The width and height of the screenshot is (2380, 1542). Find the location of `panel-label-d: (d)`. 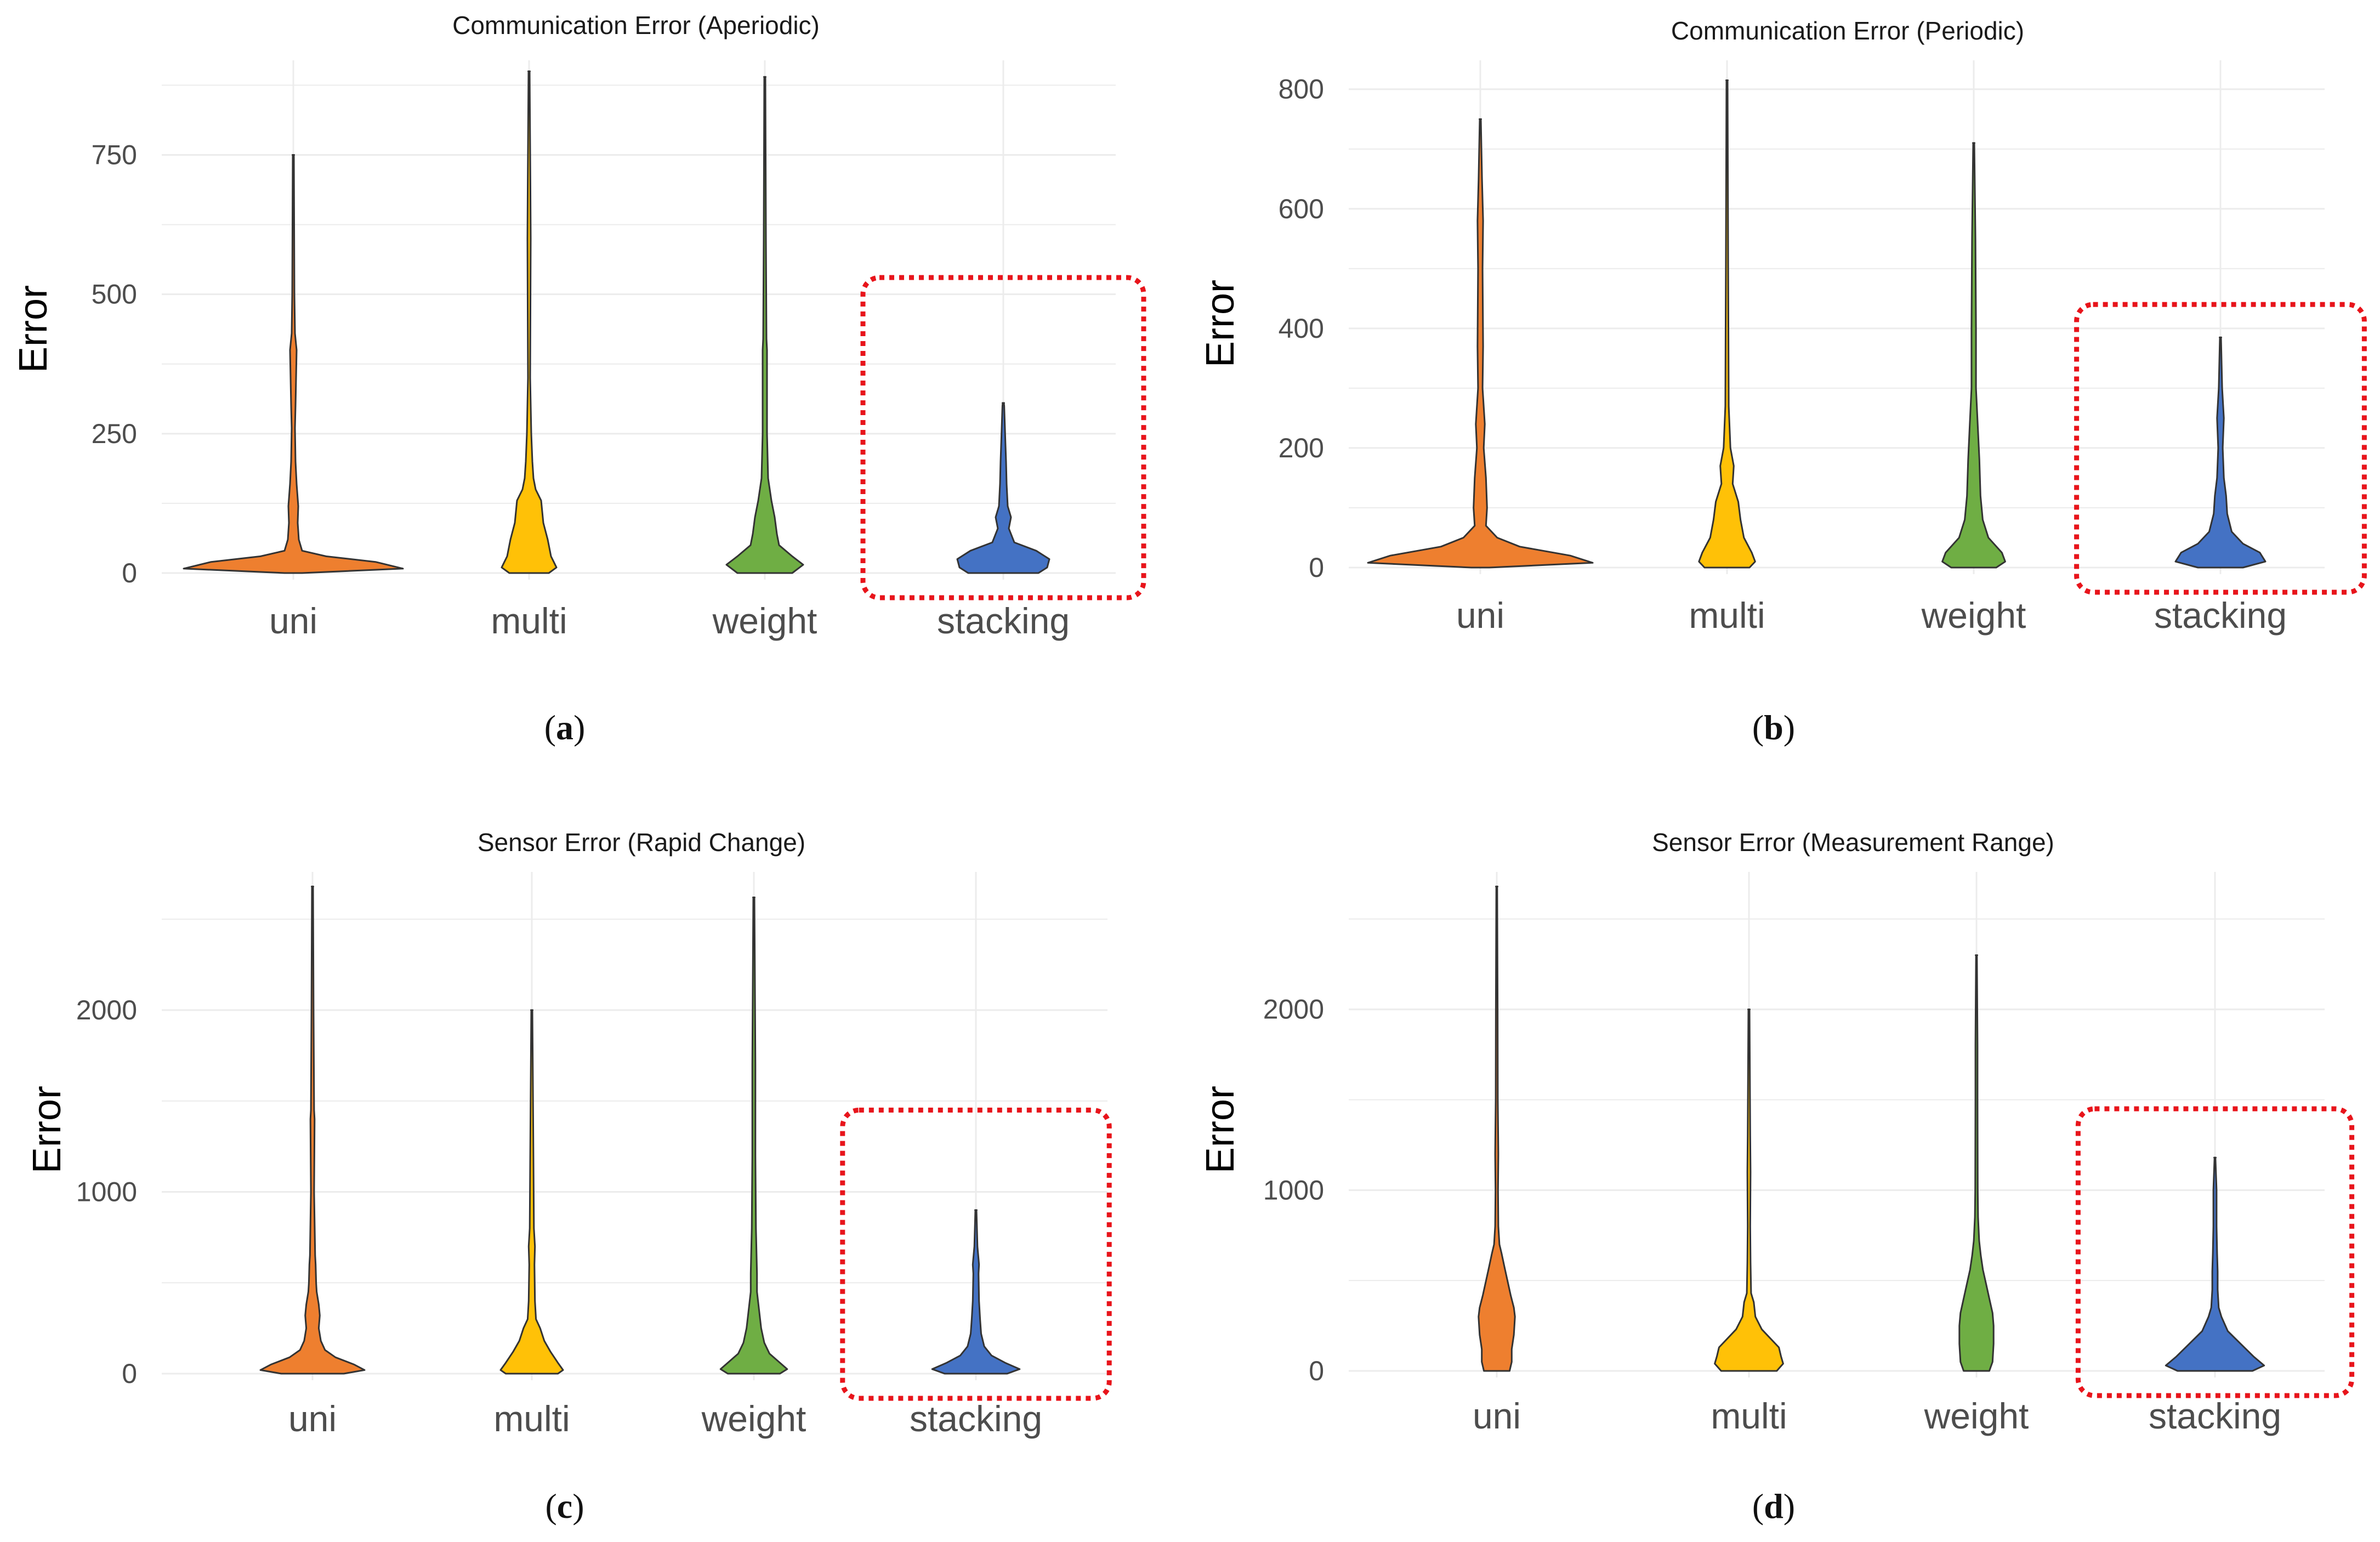

panel-label-d: (d) is located at coordinates (1774, 1506).